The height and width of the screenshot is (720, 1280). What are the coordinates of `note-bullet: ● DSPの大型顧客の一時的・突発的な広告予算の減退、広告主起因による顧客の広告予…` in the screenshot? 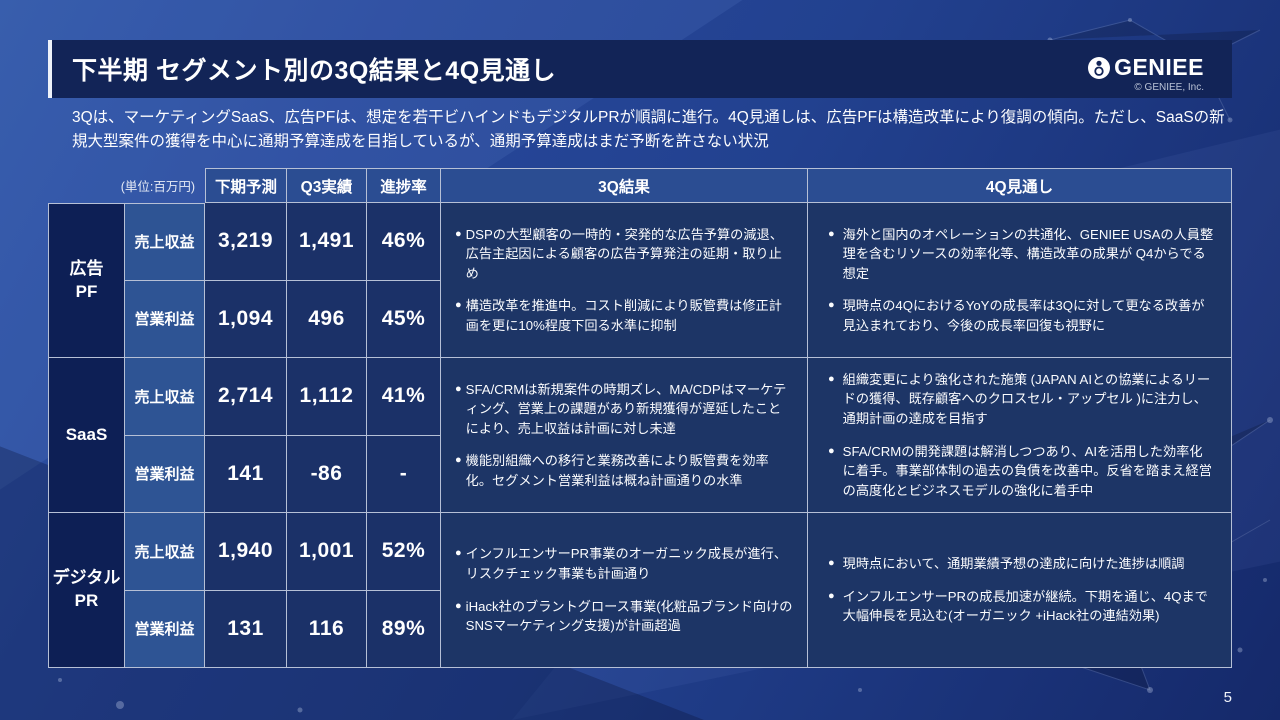 It's located at (624, 254).